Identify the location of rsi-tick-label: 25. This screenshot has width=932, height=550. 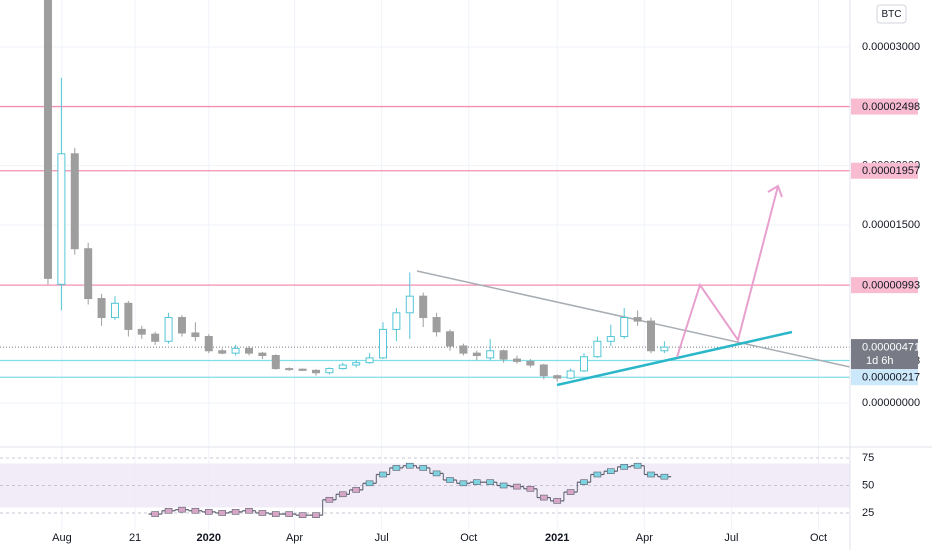
(868, 513).